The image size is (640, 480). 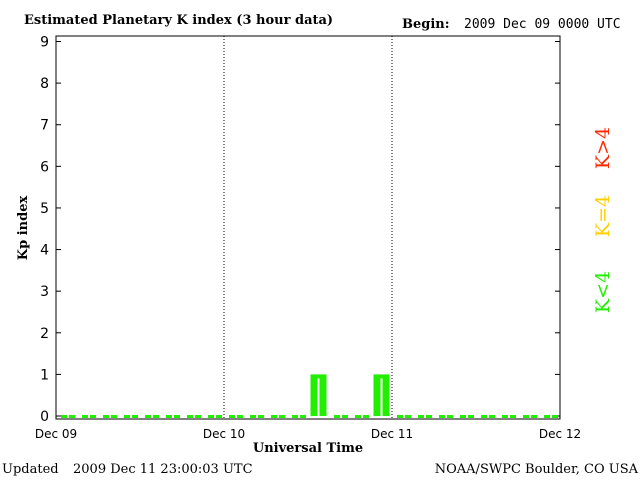 What do you see at coordinates (23, 228) in the screenshot?
I see `y-axis-label: Kp index` at bounding box center [23, 228].